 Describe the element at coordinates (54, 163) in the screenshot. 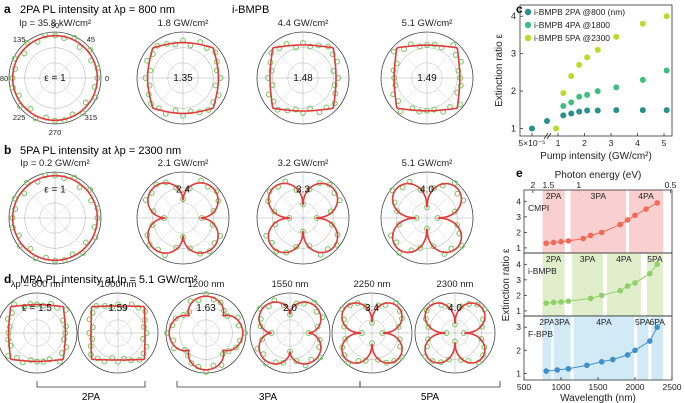

I see `polar-header: Ip = 0.2 GW/cm²` at that location.